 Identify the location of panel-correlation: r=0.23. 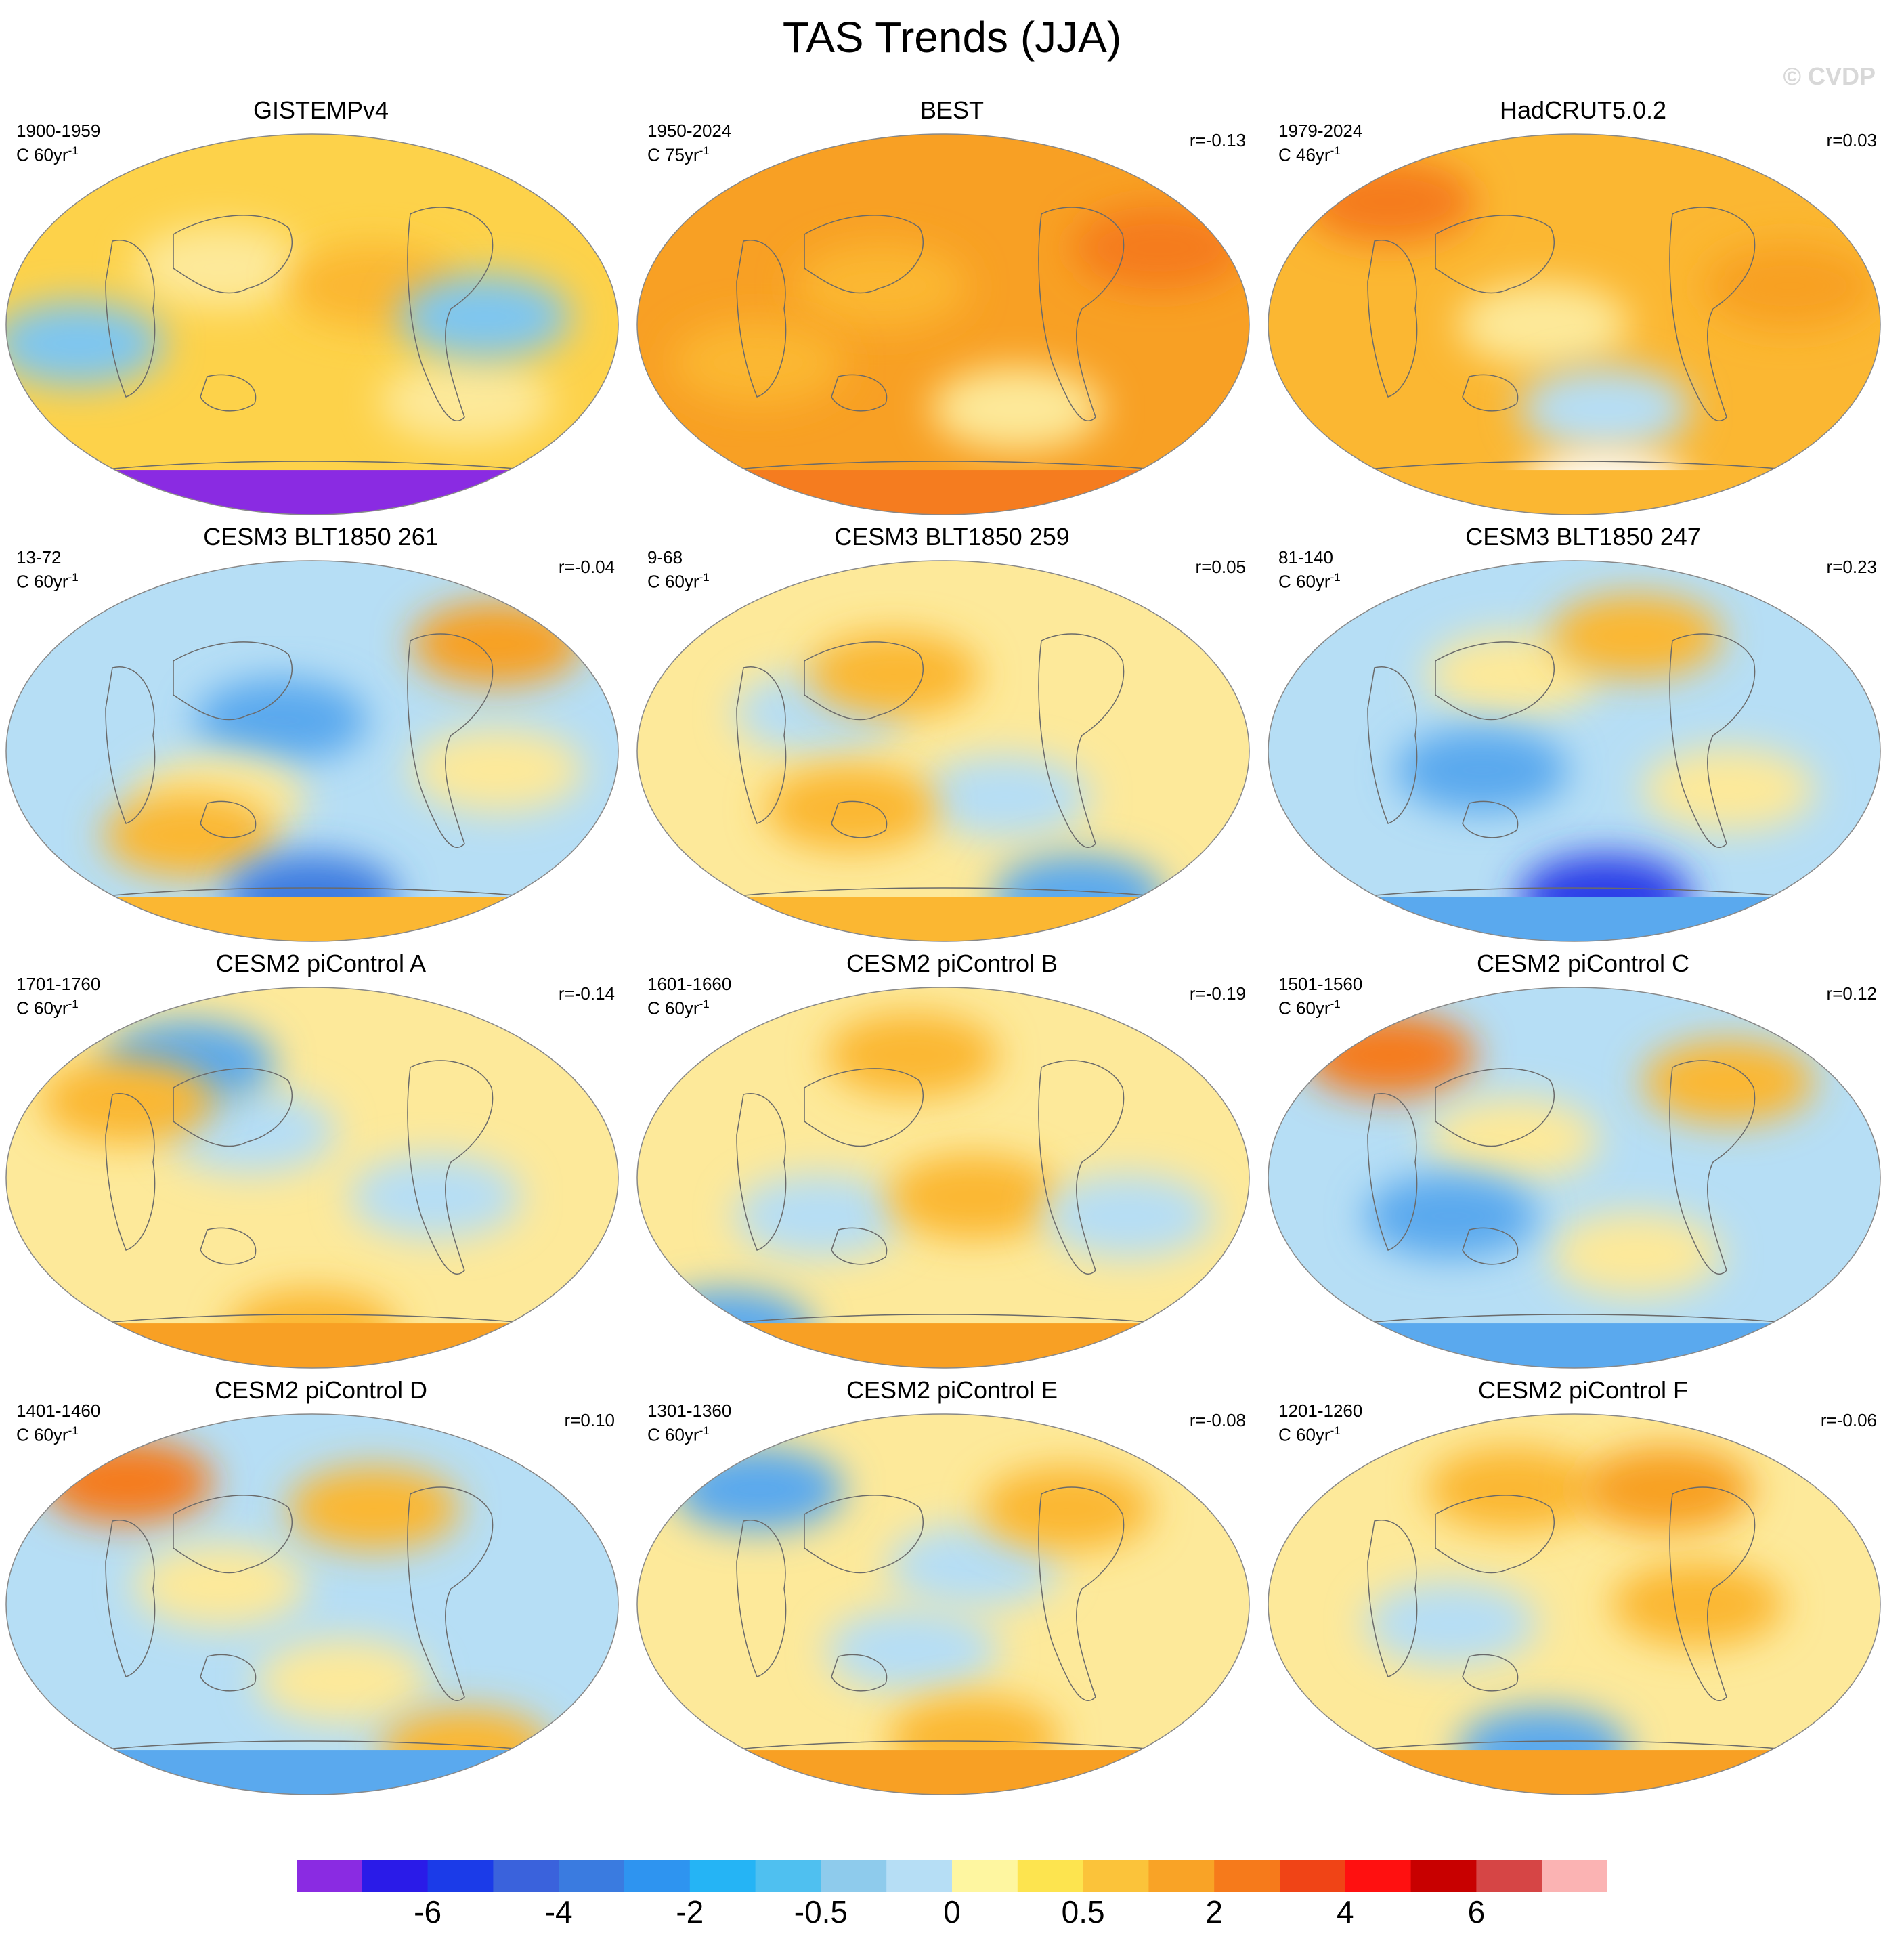
(1852, 567).